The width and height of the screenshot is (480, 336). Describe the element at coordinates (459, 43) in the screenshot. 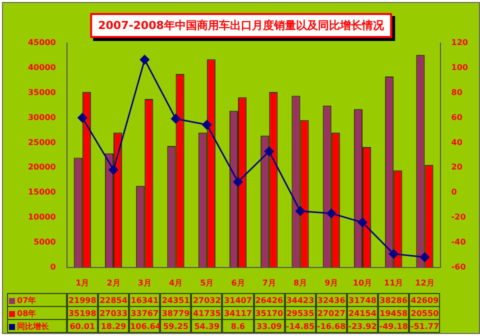

I see `y2-tick-label: 120` at that location.